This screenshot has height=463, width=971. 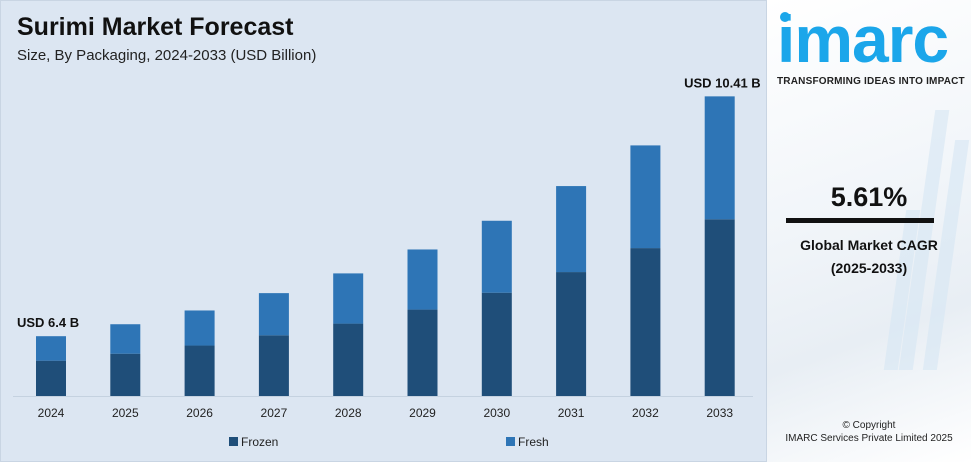 What do you see at coordinates (863, 39) in the screenshot?
I see `imarc-logo: imarc` at bounding box center [863, 39].